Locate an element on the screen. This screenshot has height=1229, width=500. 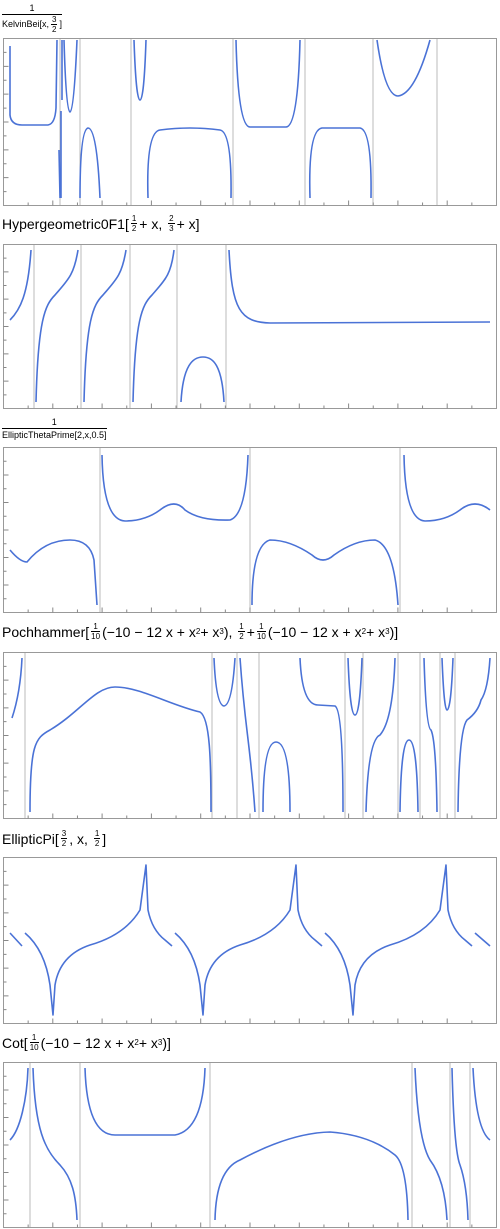
title-part: + is located at coordinates (250, 631).